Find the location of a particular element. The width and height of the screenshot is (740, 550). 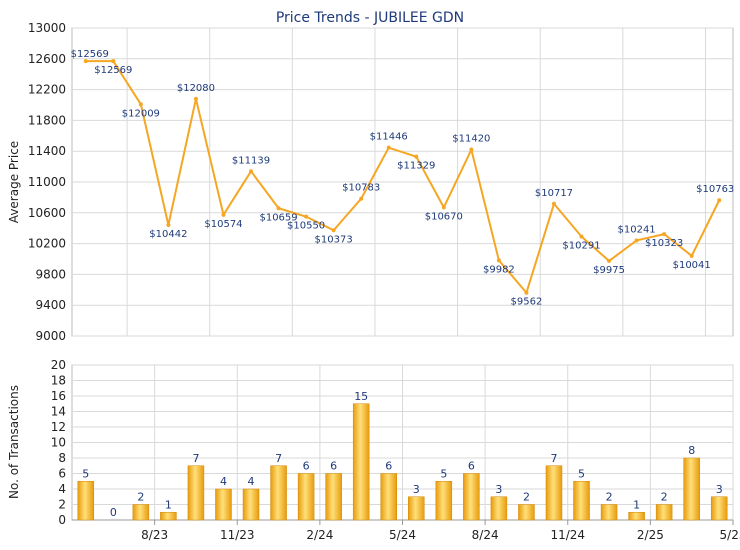

y-tick-label: 10200 is located at coordinates (47, 244).